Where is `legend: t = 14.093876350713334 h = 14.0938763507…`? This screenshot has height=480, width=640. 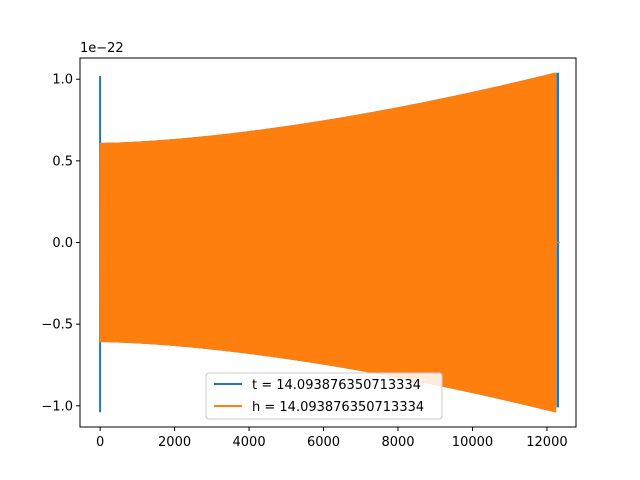 legend: t = 14.093876350713334 h = 14.0938763507… is located at coordinates (324, 396).